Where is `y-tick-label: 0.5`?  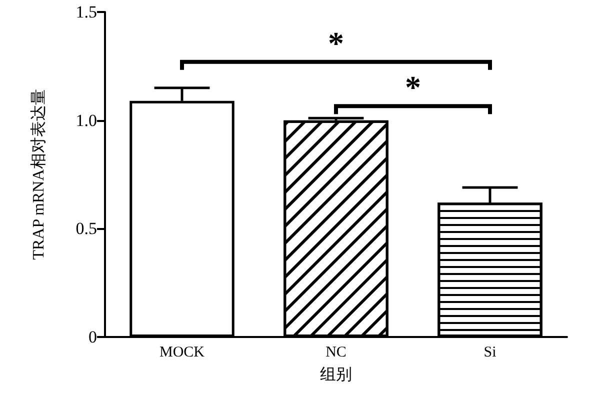 y-tick-label: 0.5 is located at coordinates (86, 228).